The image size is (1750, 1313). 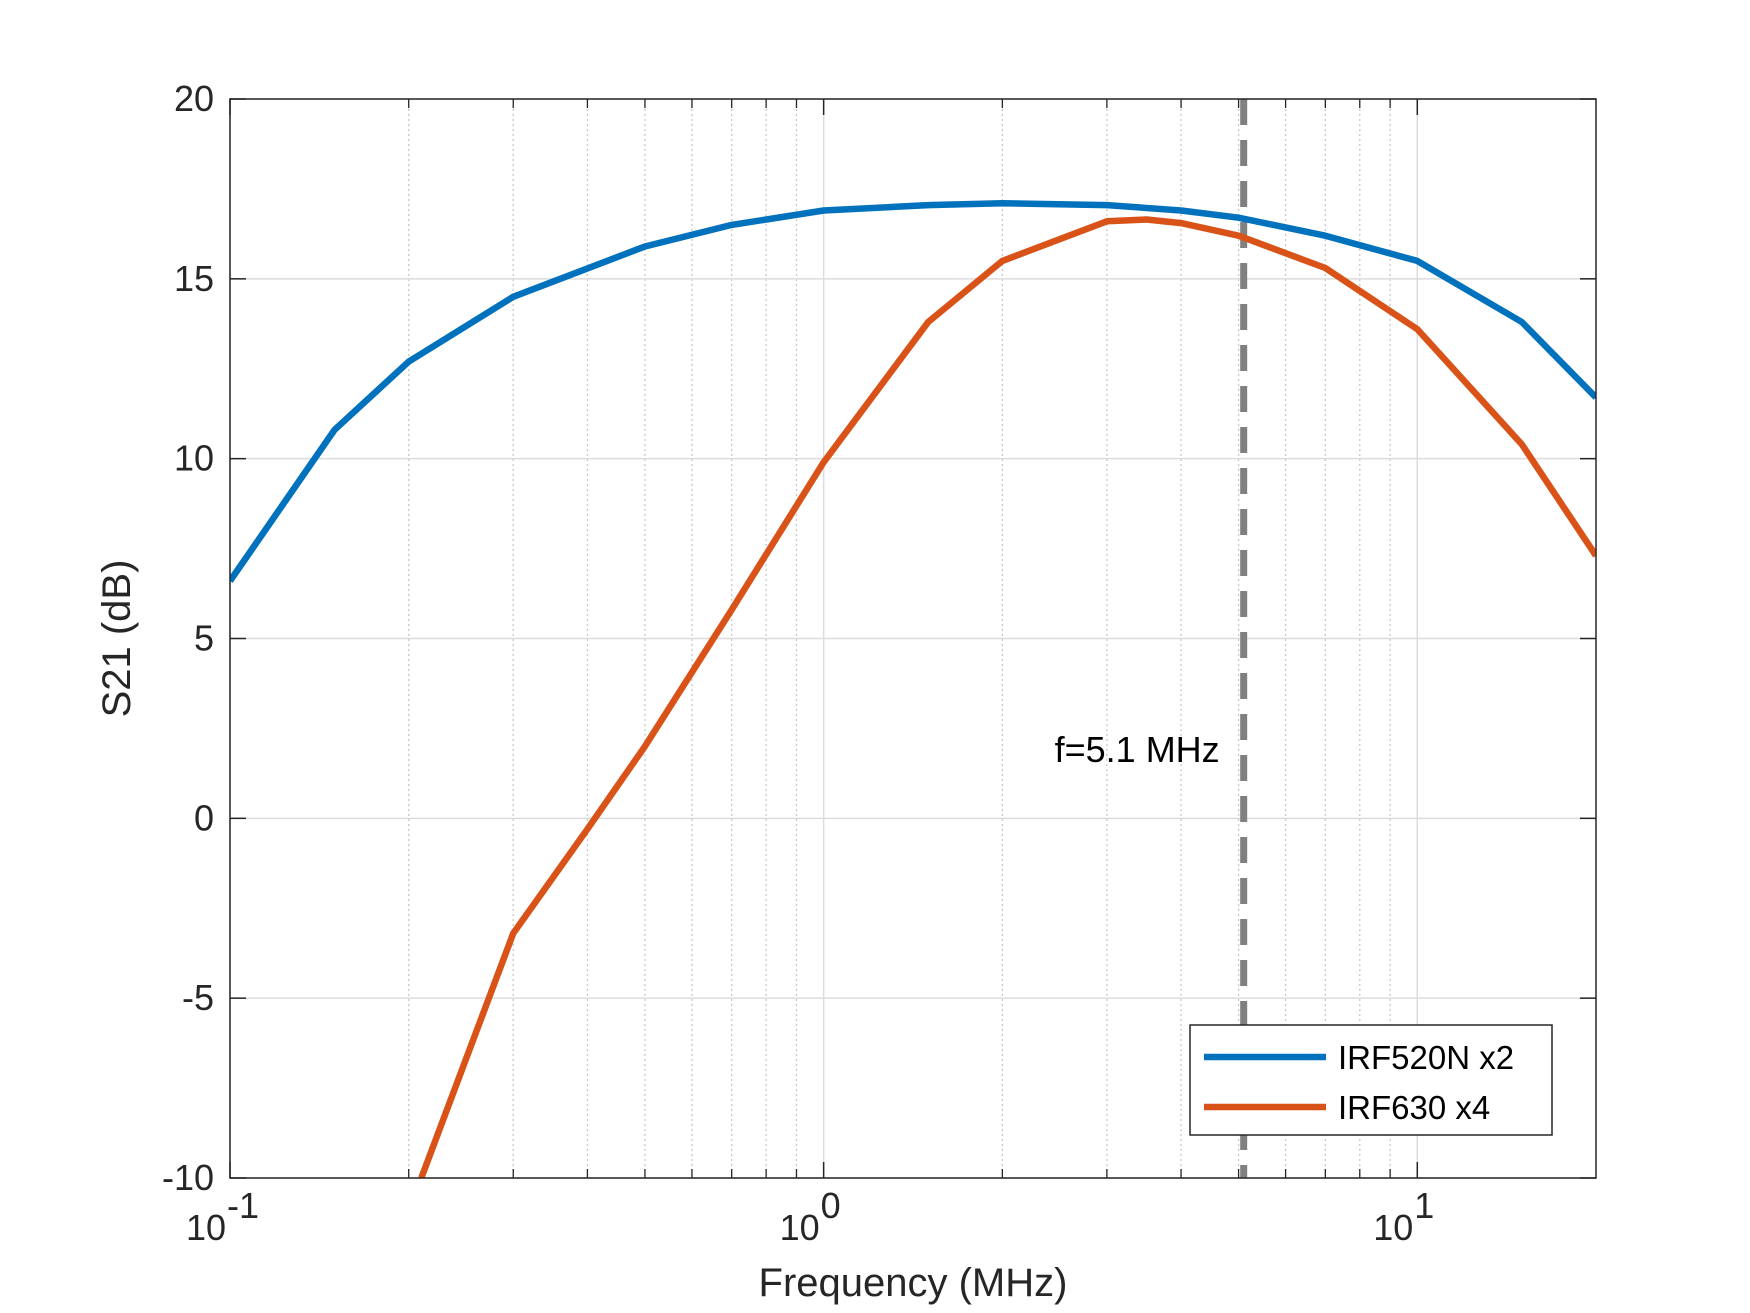 I want to click on reference-line-label: f=5.1 MHz, so click(x=1137, y=749).